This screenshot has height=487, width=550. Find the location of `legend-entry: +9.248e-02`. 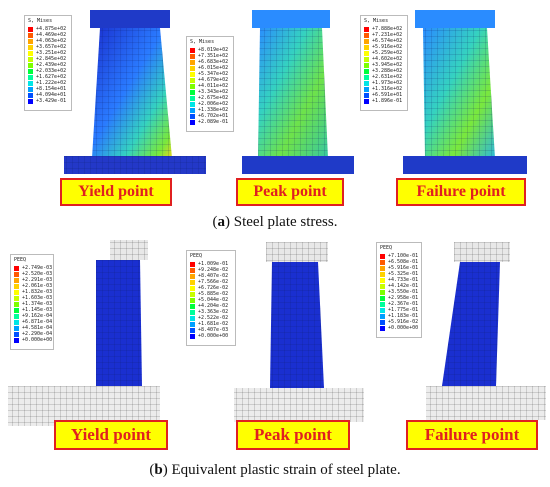

legend-entry: +9.248e-02 is located at coordinates (211, 270).